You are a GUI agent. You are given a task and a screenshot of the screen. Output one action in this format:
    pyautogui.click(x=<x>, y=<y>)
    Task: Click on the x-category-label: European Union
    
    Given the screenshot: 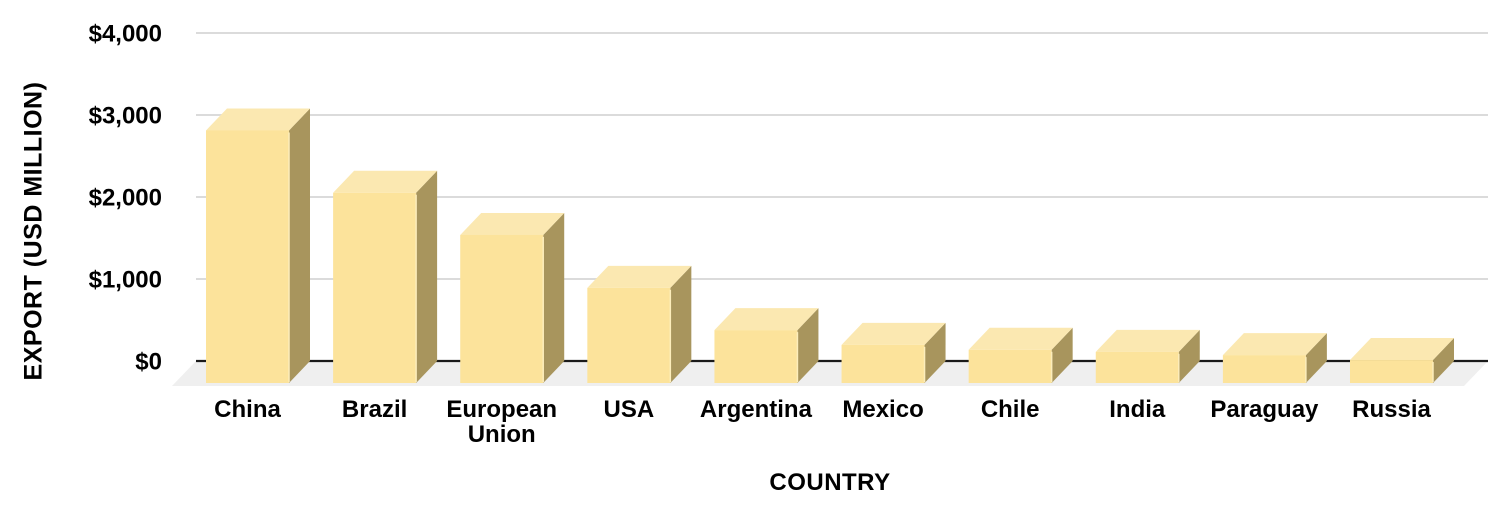 What is the action you would take?
    pyautogui.click(x=501, y=422)
    